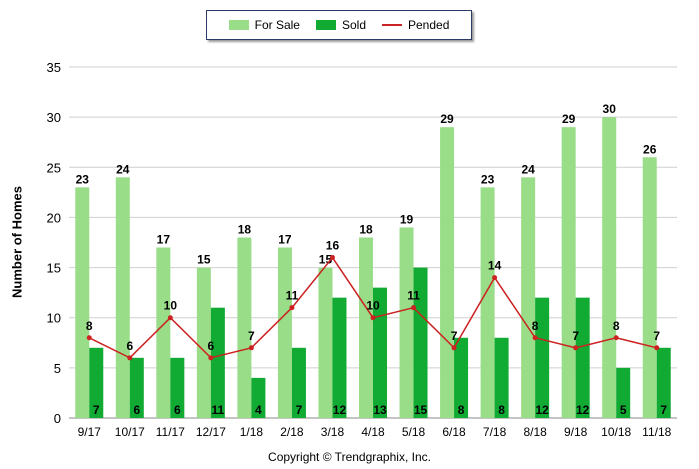 The image size is (699, 469). Describe the element at coordinates (610, 109) in the screenshot. I see `data-label-for-sale: 30` at that location.